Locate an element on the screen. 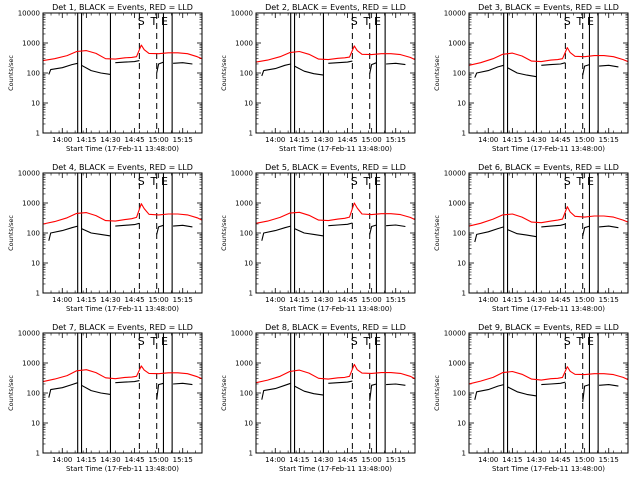 The height and width of the screenshot is (484, 640). x-tick-label: 14:45 is located at coordinates (347, 140).